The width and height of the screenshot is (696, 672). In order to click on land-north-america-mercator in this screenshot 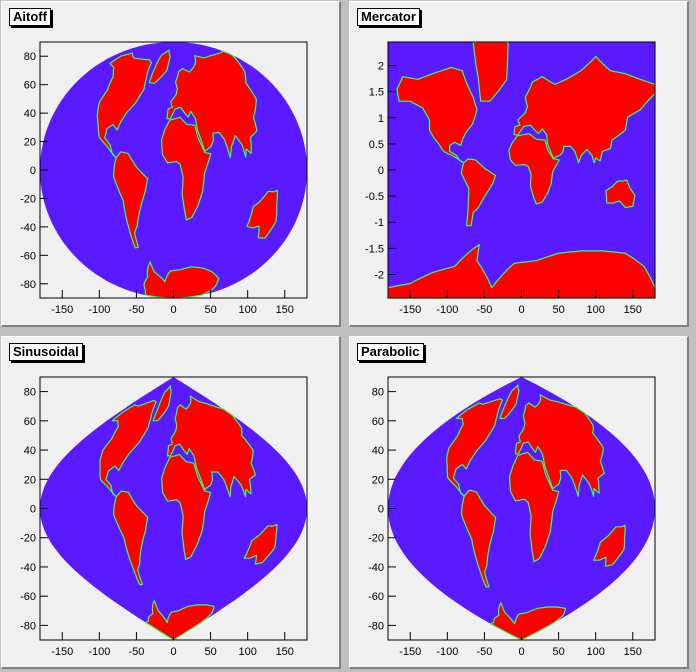, I will do `click(437, 115)`.